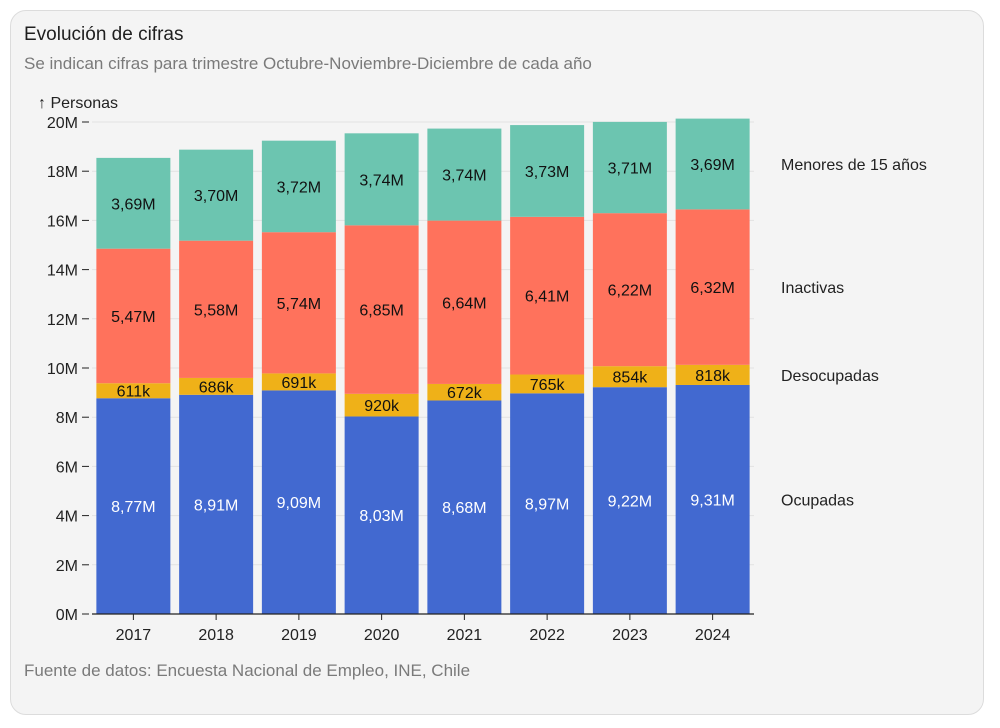 The height and width of the screenshot is (728, 1000). Describe the element at coordinates (216, 635) in the screenshot. I see `x-tick-label: 2018` at that location.